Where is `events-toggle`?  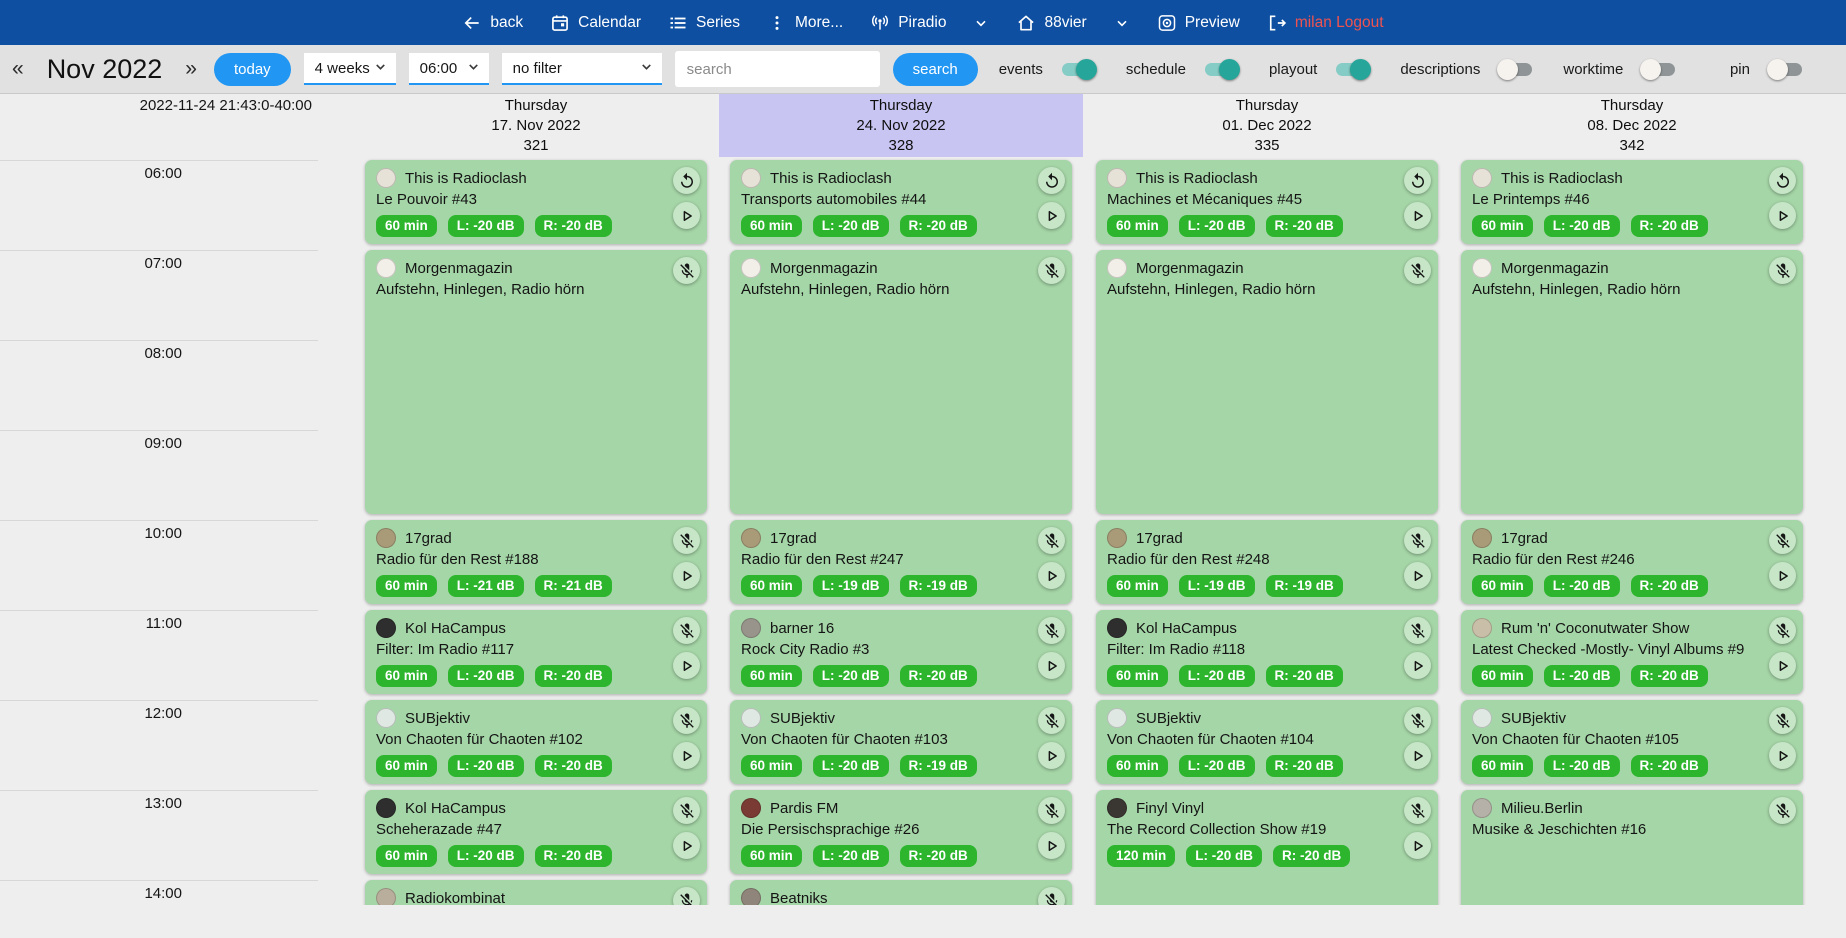 events-toggle is located at coordinates (1078, 69).